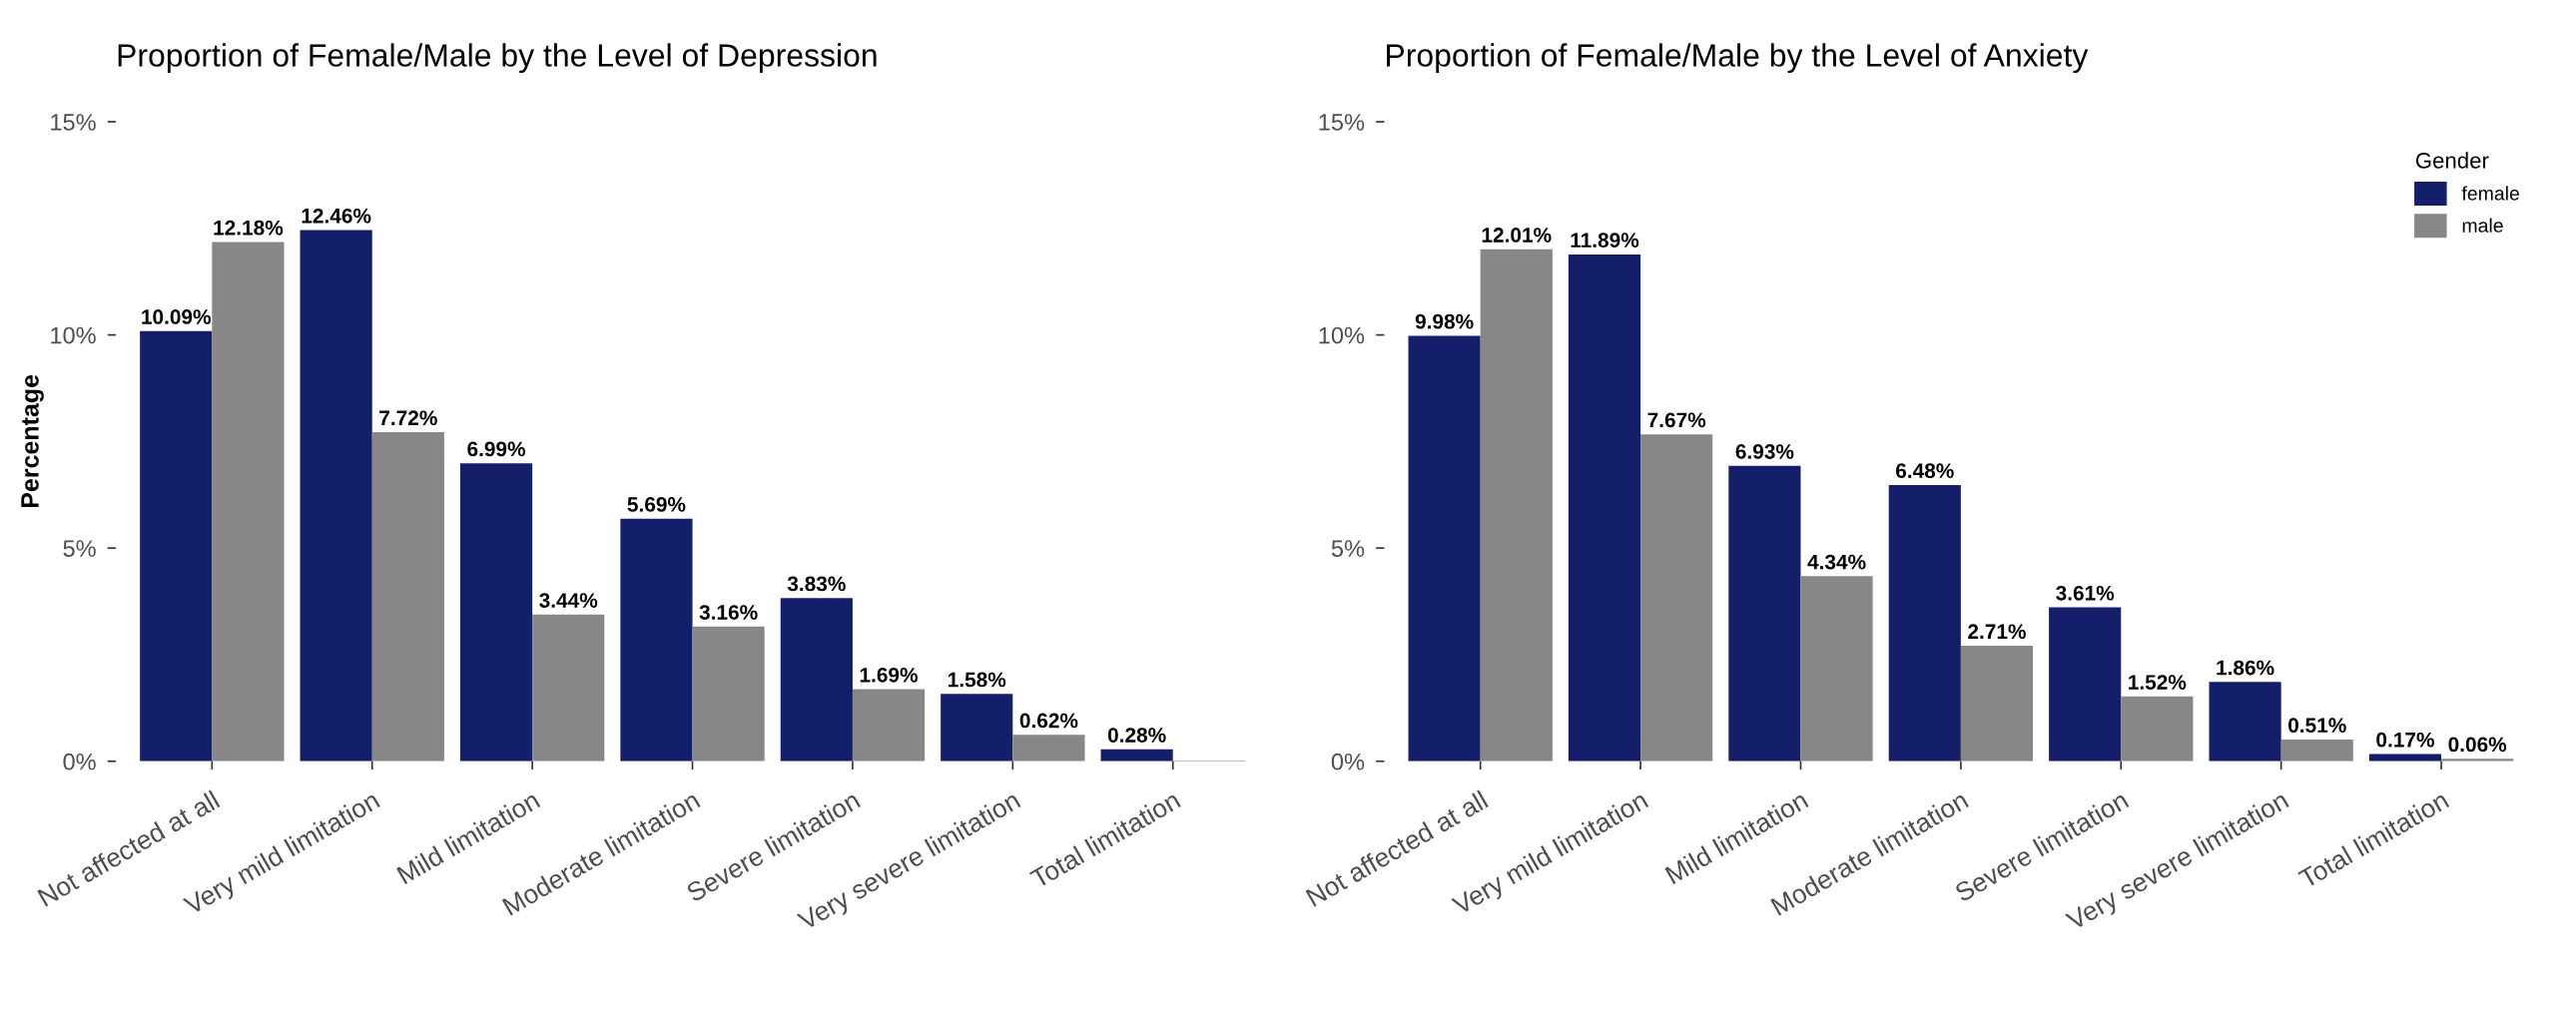 This screenshot has height=1015, width=2576. What do you see at coordinates (889, 675) in the screenshot?
I see `data-label: 1.69%` at bounding box center [889, 675].